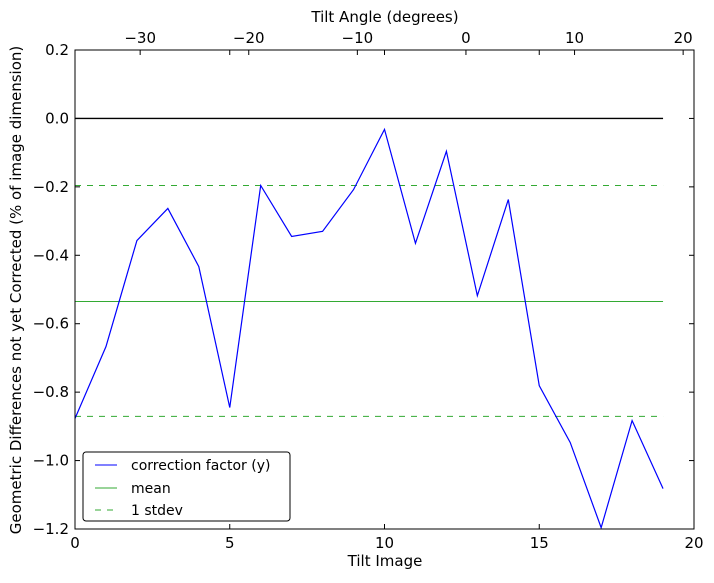  Describe the element at coordinates (384, 17) in the screenshot. I see `top-x-axis-label: Tilt Angle (degrees)` at that location.